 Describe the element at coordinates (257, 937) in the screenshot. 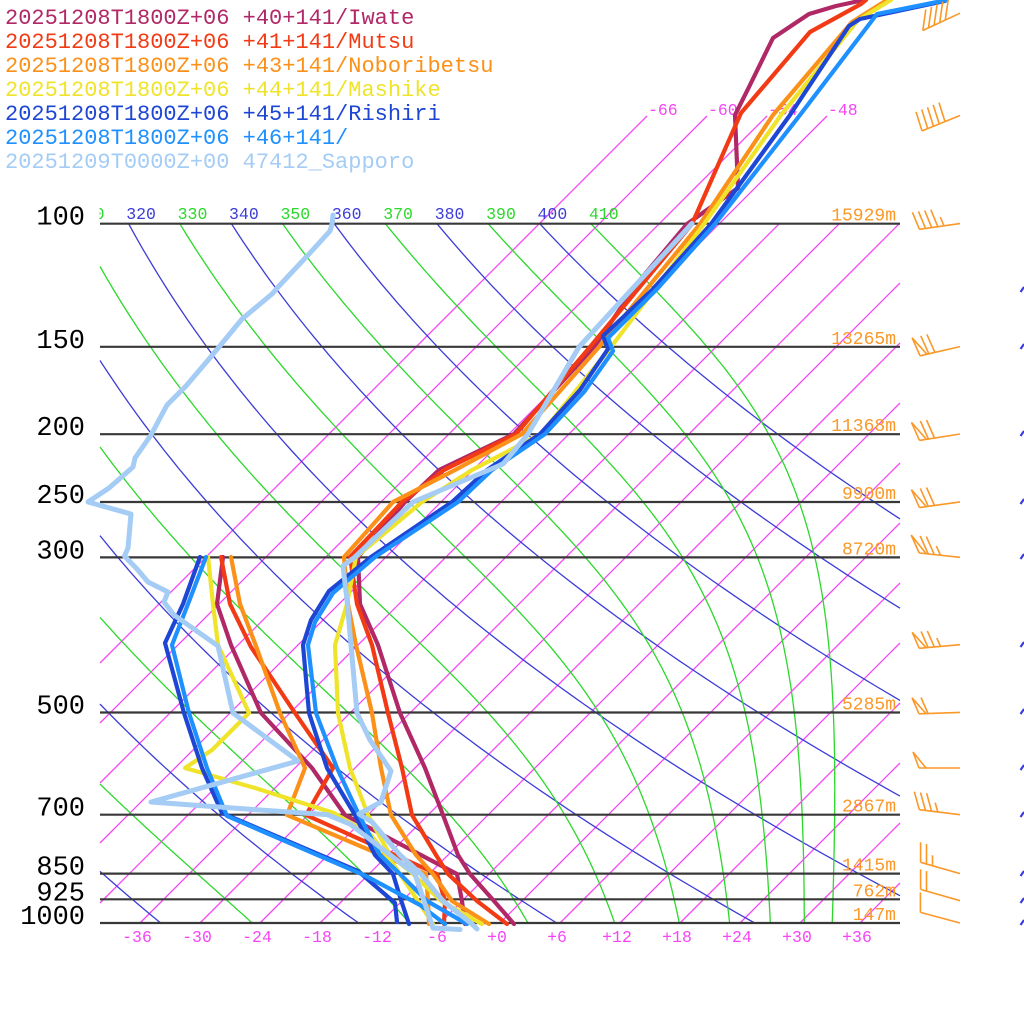

I see `svg-text: -24` at that location.